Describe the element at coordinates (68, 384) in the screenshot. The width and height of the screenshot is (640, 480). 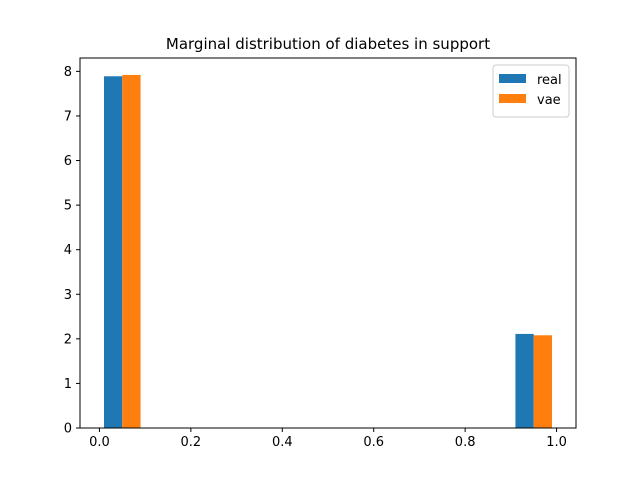
I see `y-tick-label: 1` at that location.